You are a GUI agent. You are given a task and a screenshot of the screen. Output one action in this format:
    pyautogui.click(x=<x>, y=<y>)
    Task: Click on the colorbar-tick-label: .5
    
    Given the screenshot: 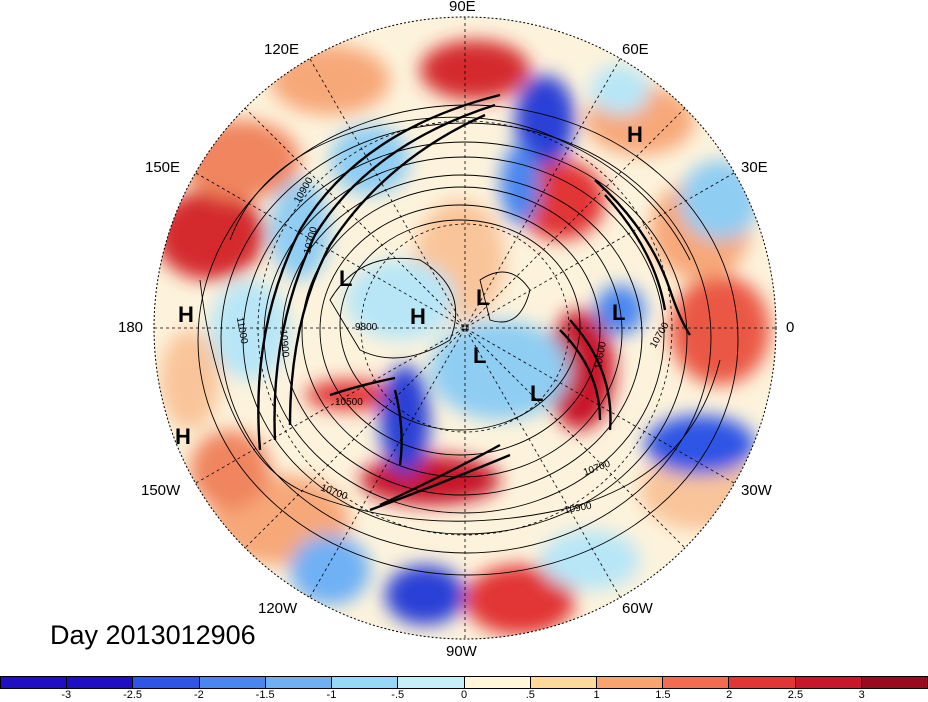 What is the action you would take?
    pyautogui.click(x=530, y=695)
    